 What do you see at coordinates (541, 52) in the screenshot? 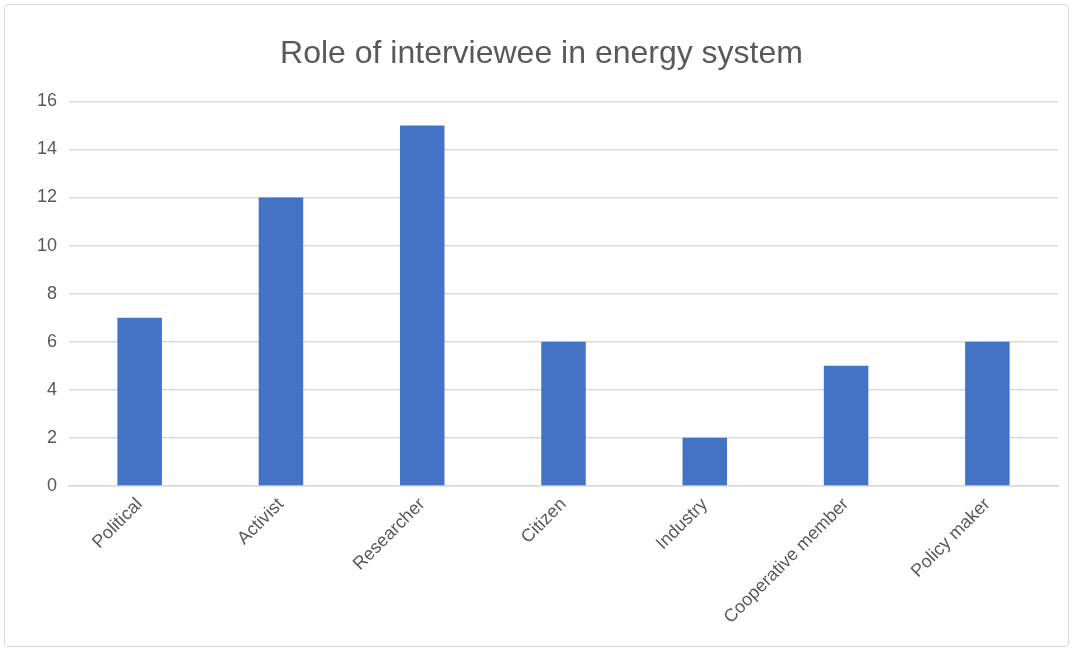
I see `chart-title: Role of interviewee in energy system` at bounding box center [541, 52].